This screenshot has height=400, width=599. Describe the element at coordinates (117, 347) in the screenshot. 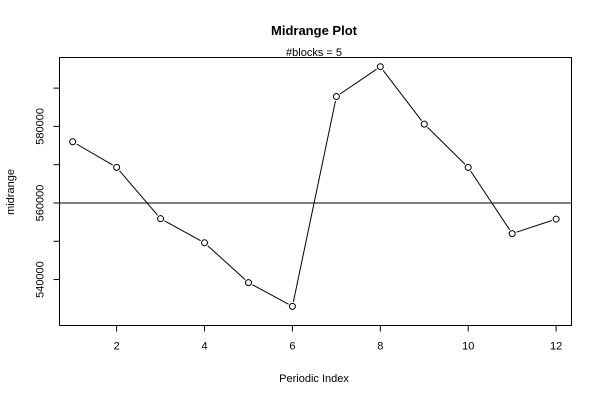

I see `x-tick-label: 2` at that location.